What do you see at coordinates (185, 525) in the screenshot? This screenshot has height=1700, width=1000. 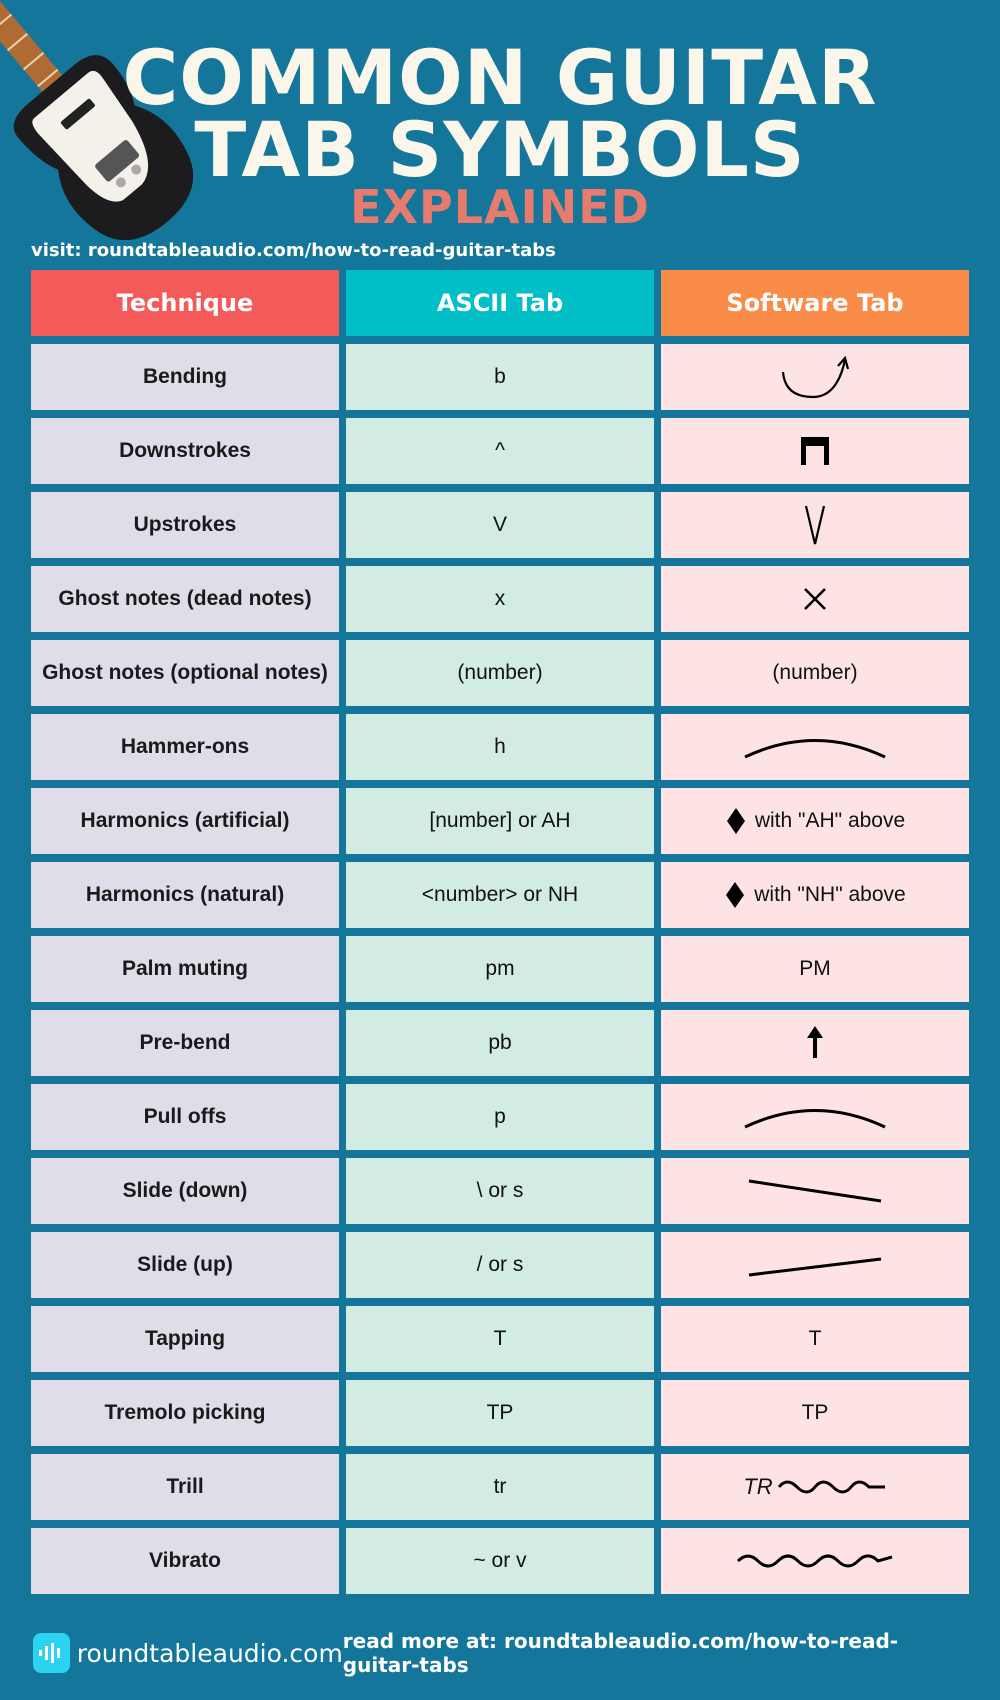 I see `technique-cell: Upstrokes` at bounding box center [185, 525].